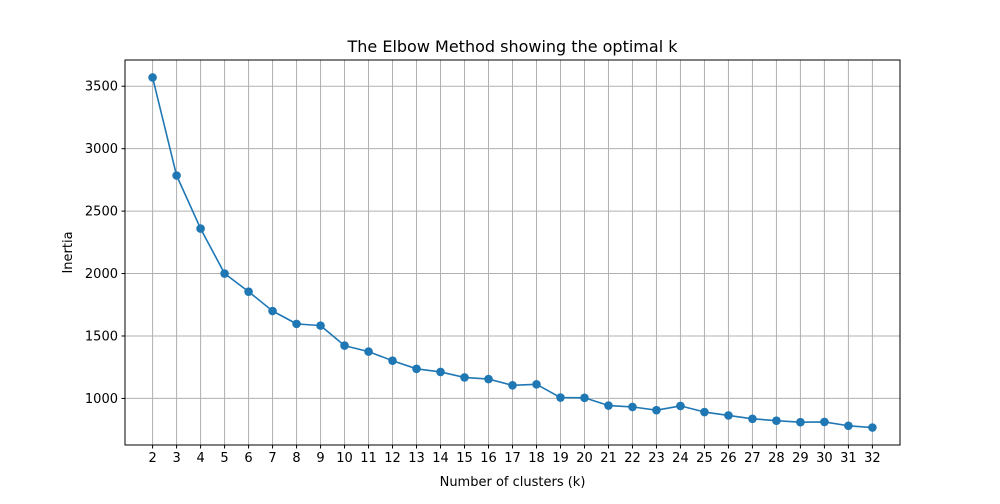 The height and width of the screenshot is (504, 1000). Describe the element at coordinates (296, 458) in the screenshot. I see `x-tick-label: 8` at that location.